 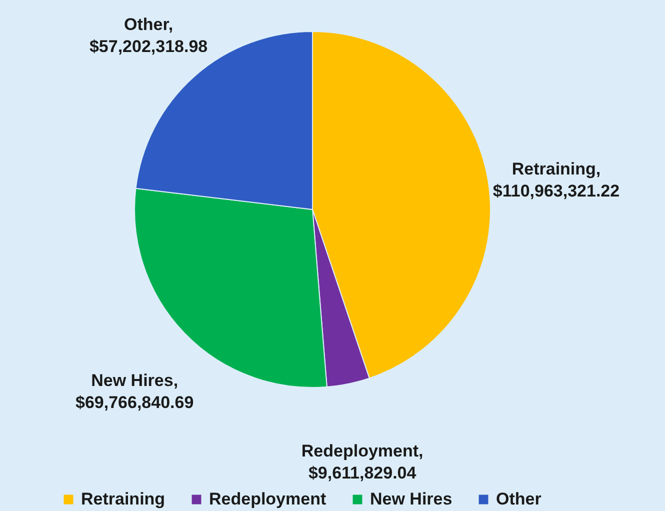 What do you see at coordinates (123, 499) in the screenshot?
I see `legend-label: Retraining` at bounding box center [123, 499].